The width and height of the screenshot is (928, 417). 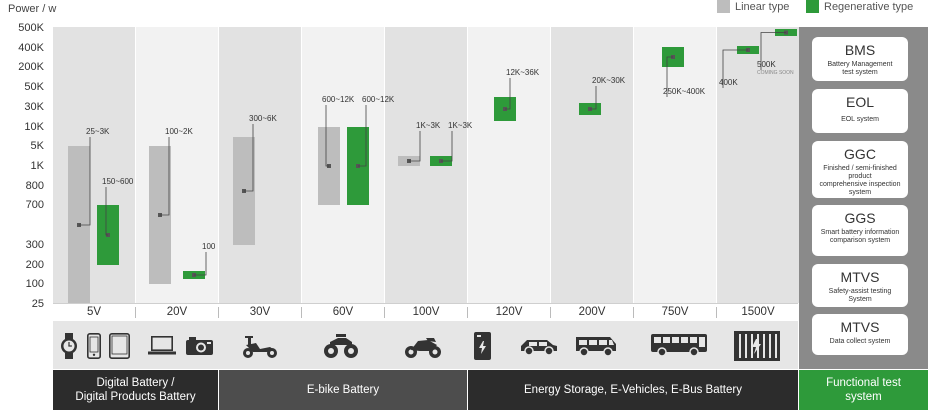 I want to click on functional-footer: Functional test system, so click(x=863, y=390).